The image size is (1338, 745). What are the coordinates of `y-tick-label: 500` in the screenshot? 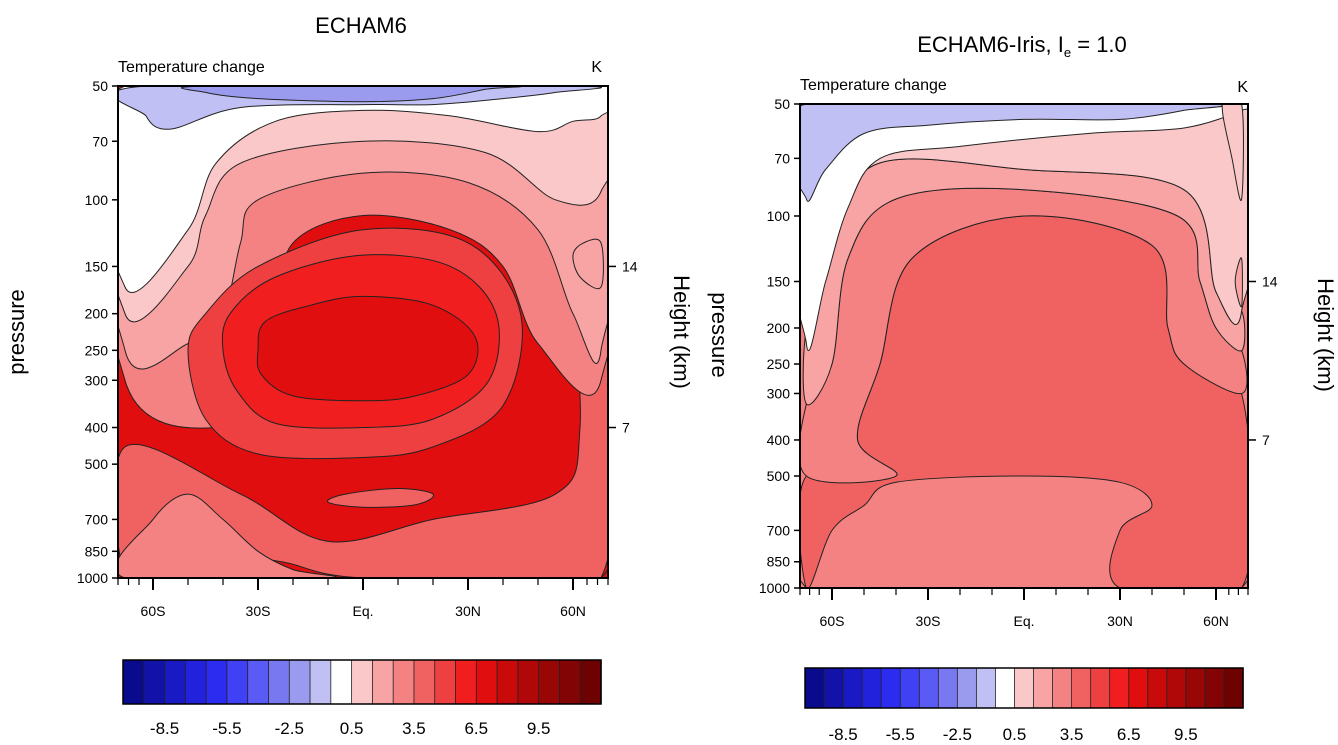 It's located at (97, 464).